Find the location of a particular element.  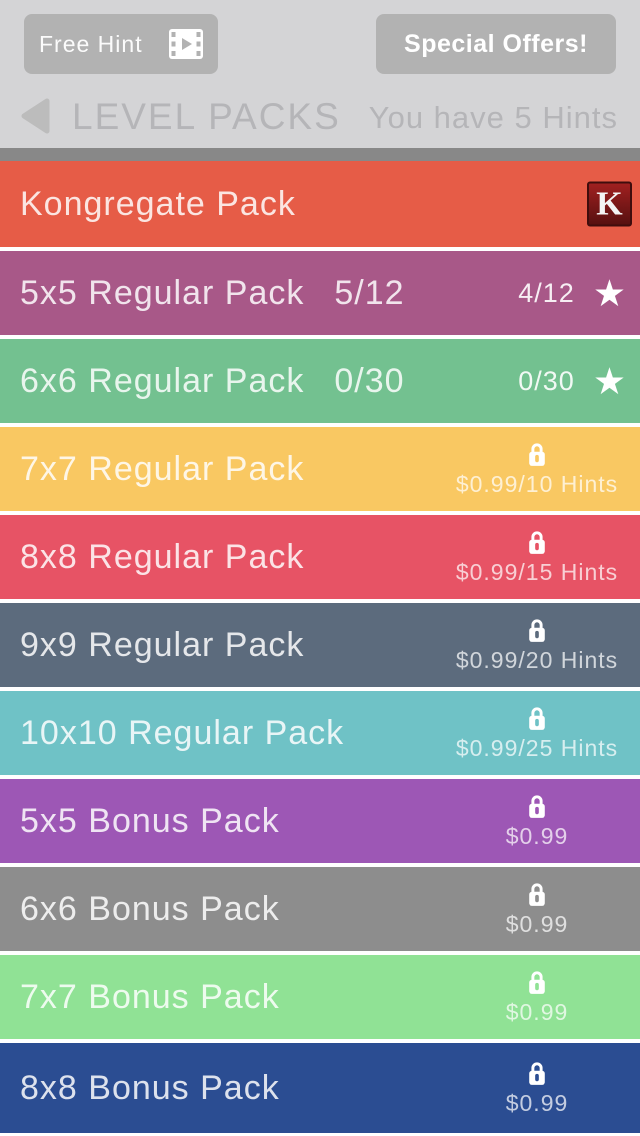

pack-row-5x5-regular: 5x5 Regular Pack 5/12 4/12 ★ is located at coordinates (320, 293).